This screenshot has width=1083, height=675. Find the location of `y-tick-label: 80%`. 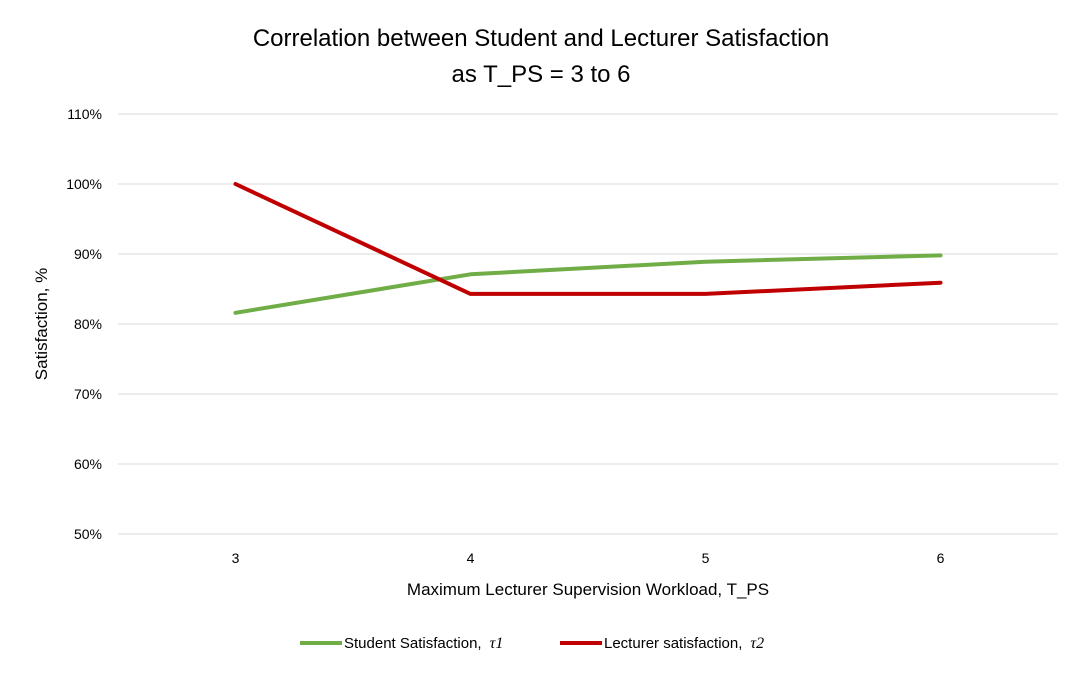

y-tick-label: 80% is located at coordinates (88, 324).